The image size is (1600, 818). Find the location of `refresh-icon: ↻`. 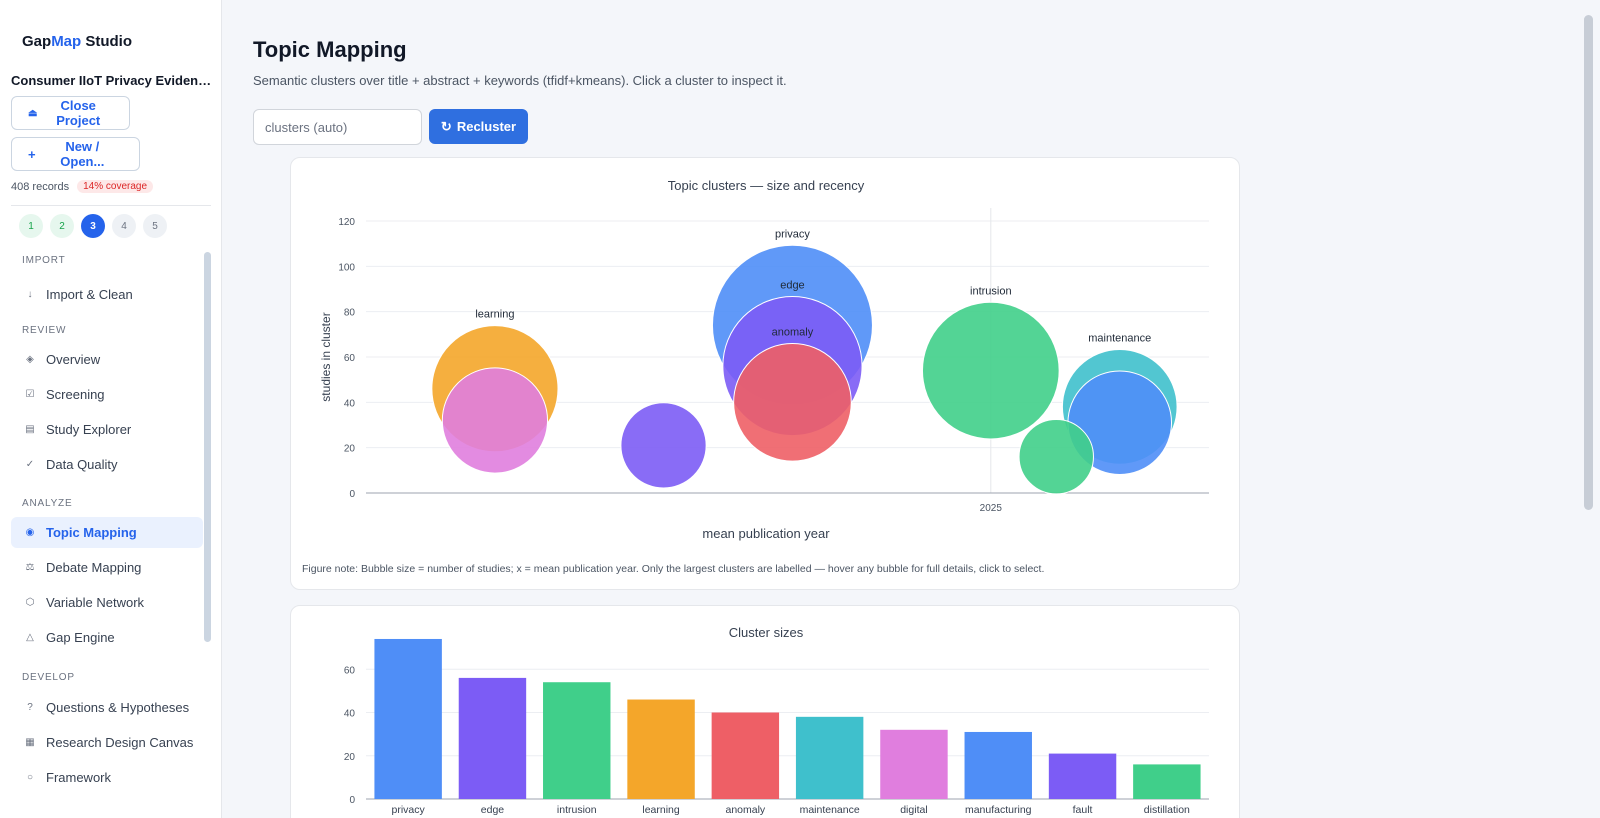

refresh-icon: ↻ is located at coordinates (446, 126).